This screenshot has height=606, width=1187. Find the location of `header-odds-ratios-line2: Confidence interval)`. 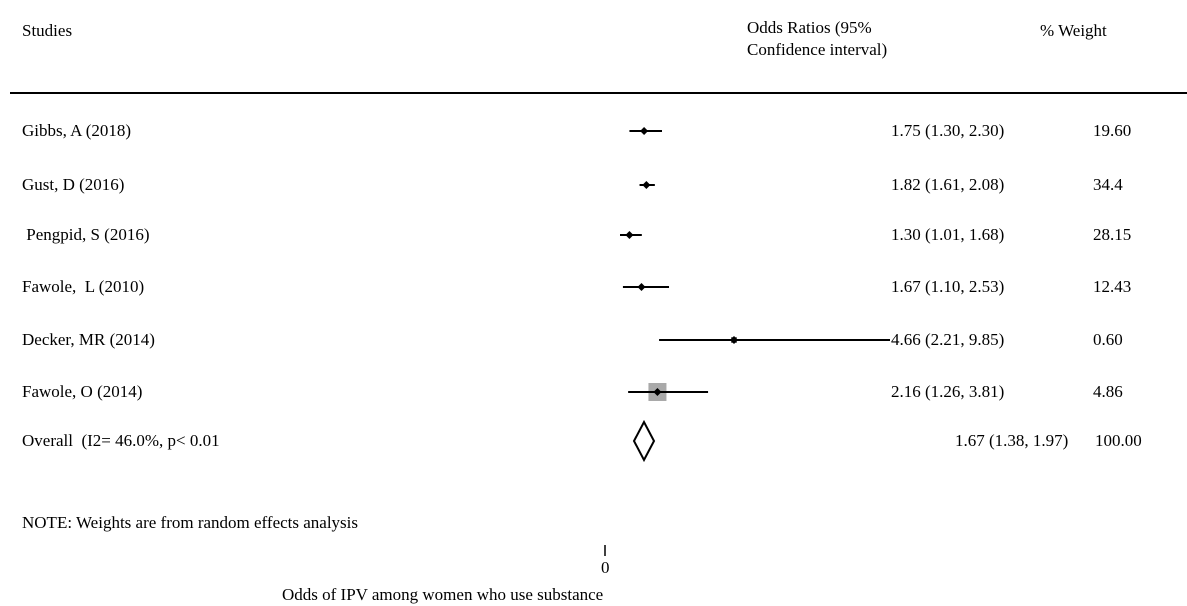

header-odds-ratios-line2: Confidence interval) is located at coordinates (817, 50).